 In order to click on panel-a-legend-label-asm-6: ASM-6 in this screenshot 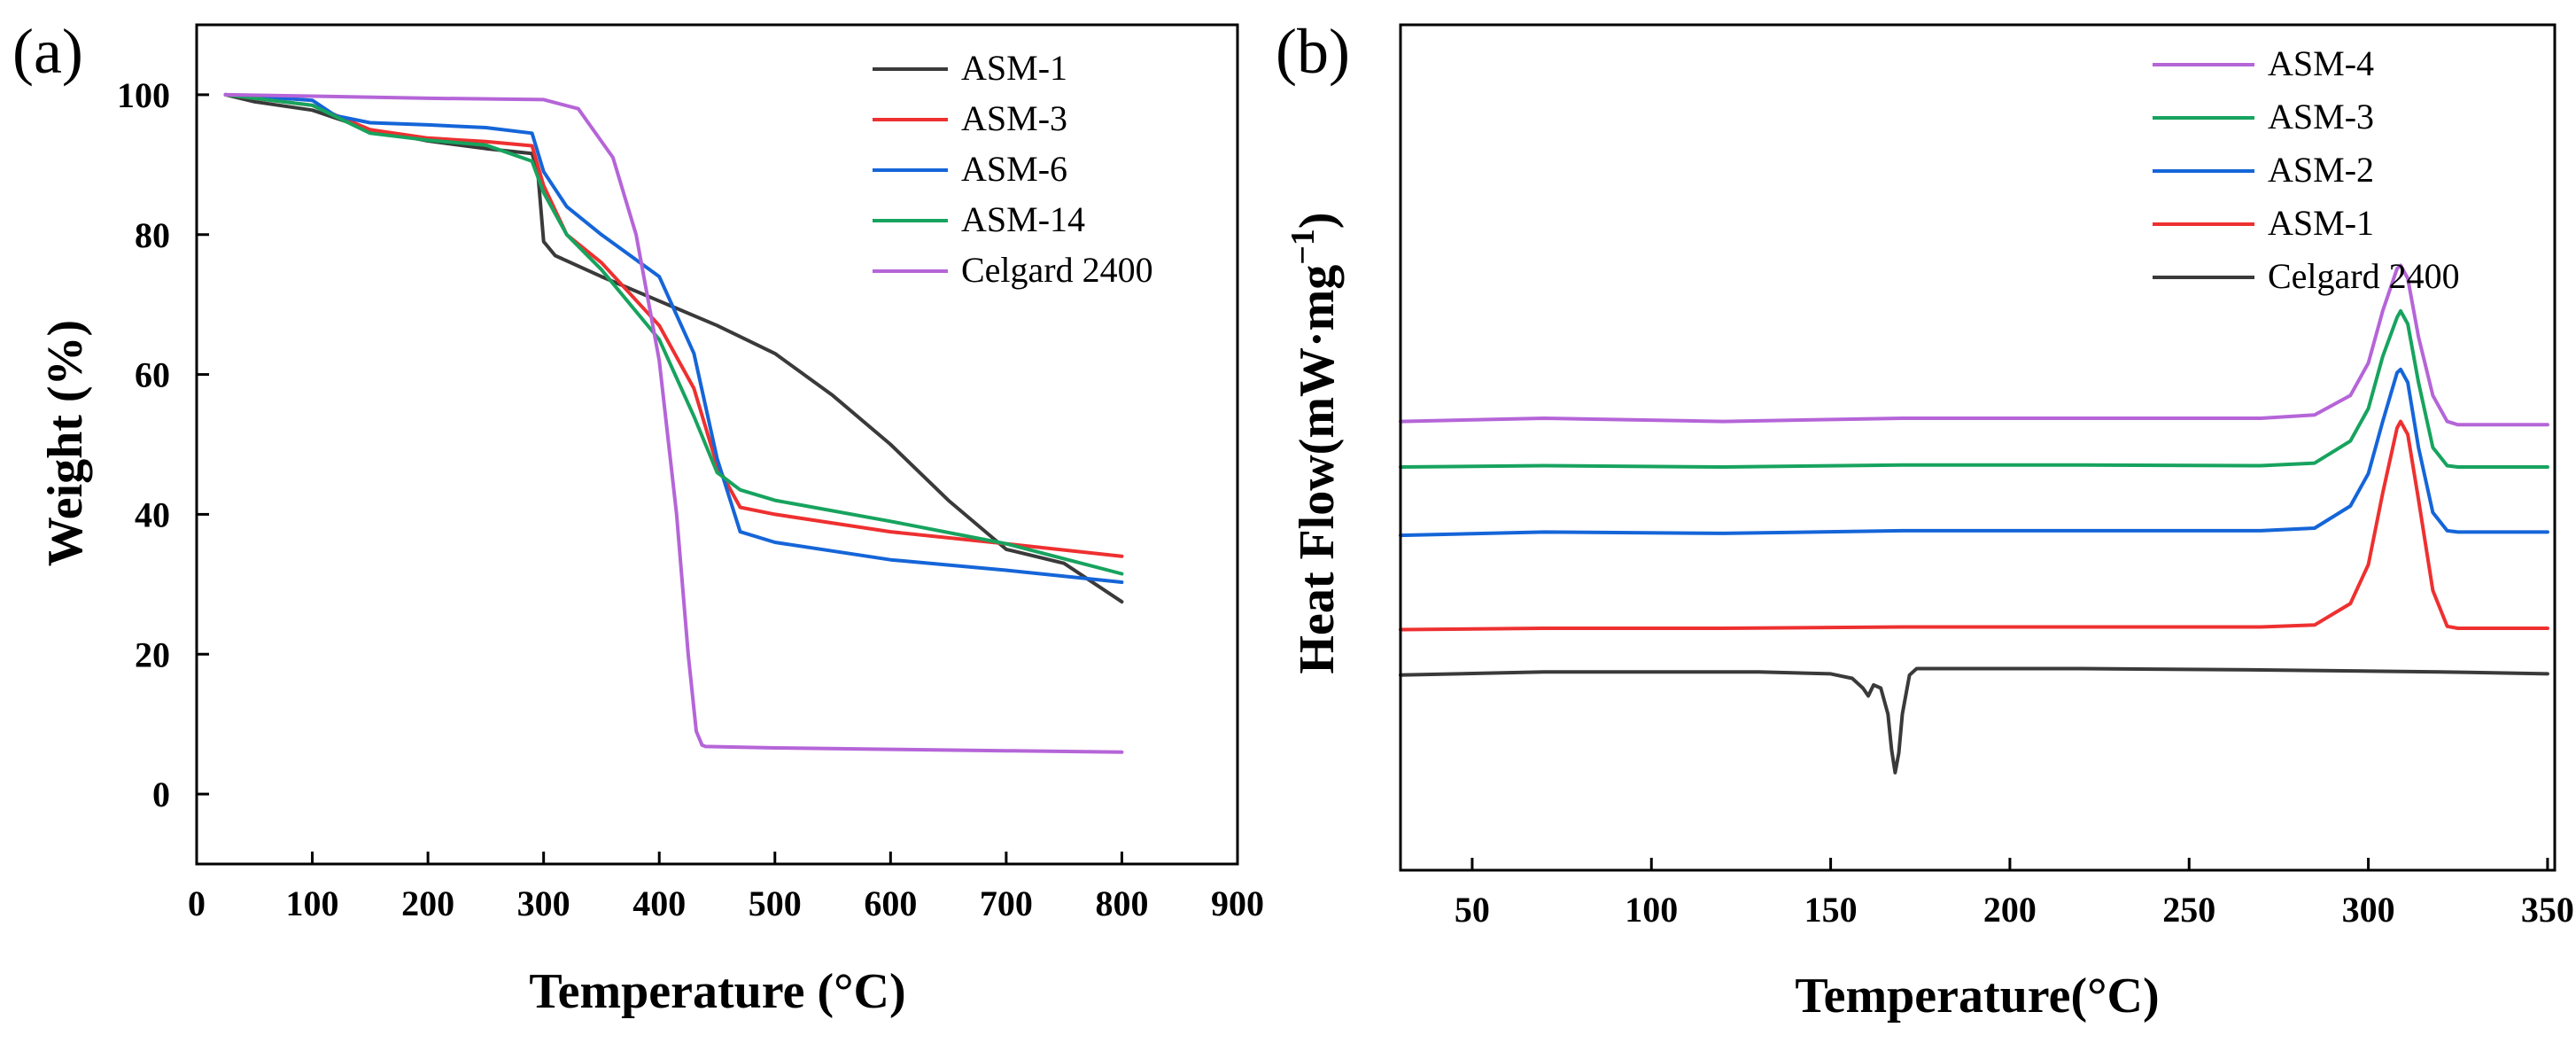, I will do `click(1014, 169)`.